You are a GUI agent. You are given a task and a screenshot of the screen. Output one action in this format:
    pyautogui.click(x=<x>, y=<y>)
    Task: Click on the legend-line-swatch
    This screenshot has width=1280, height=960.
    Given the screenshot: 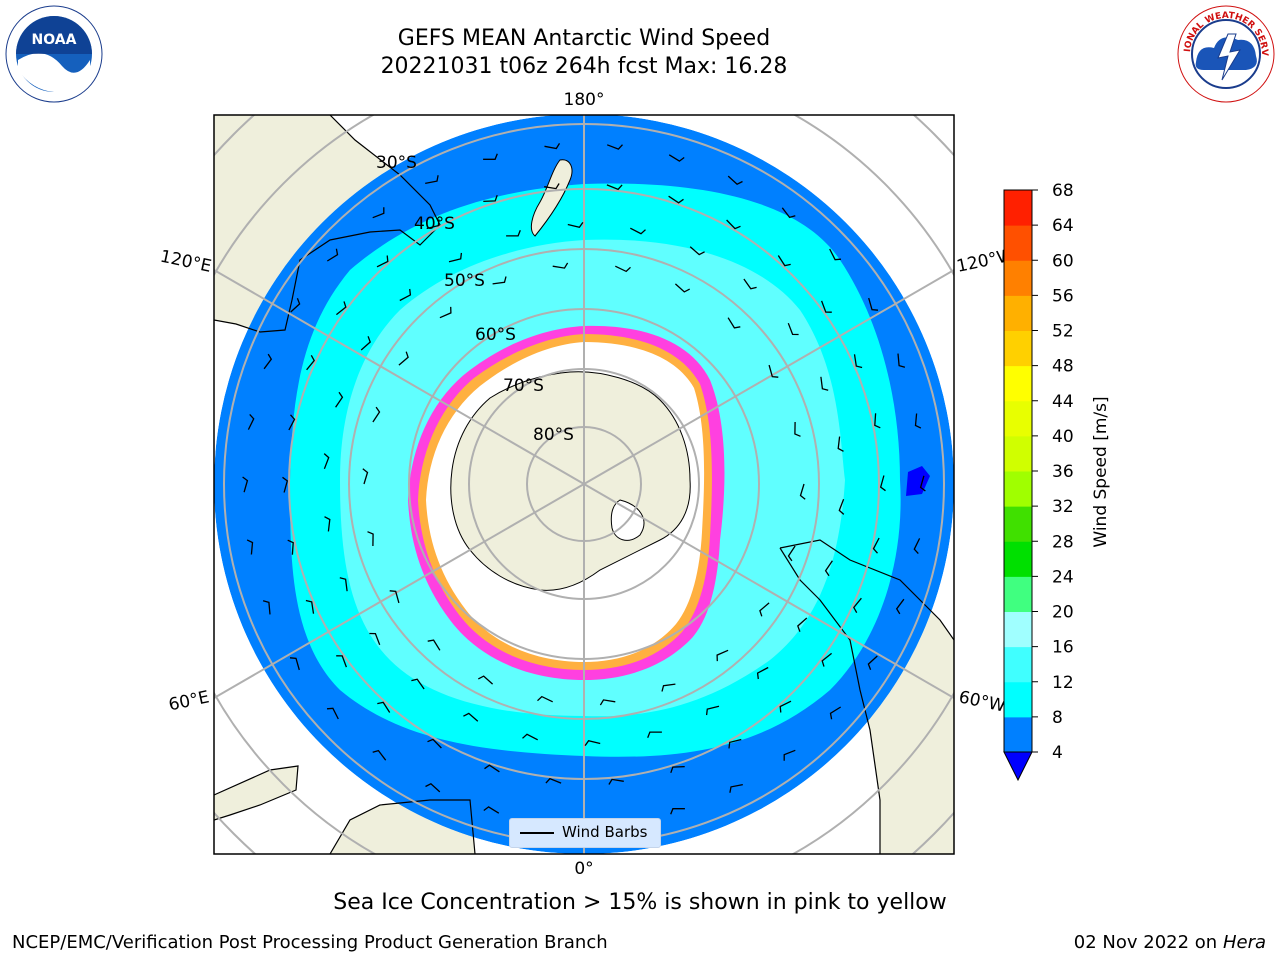 What is the action you would take?
    pyautogui.click(x=537, y=833)
    